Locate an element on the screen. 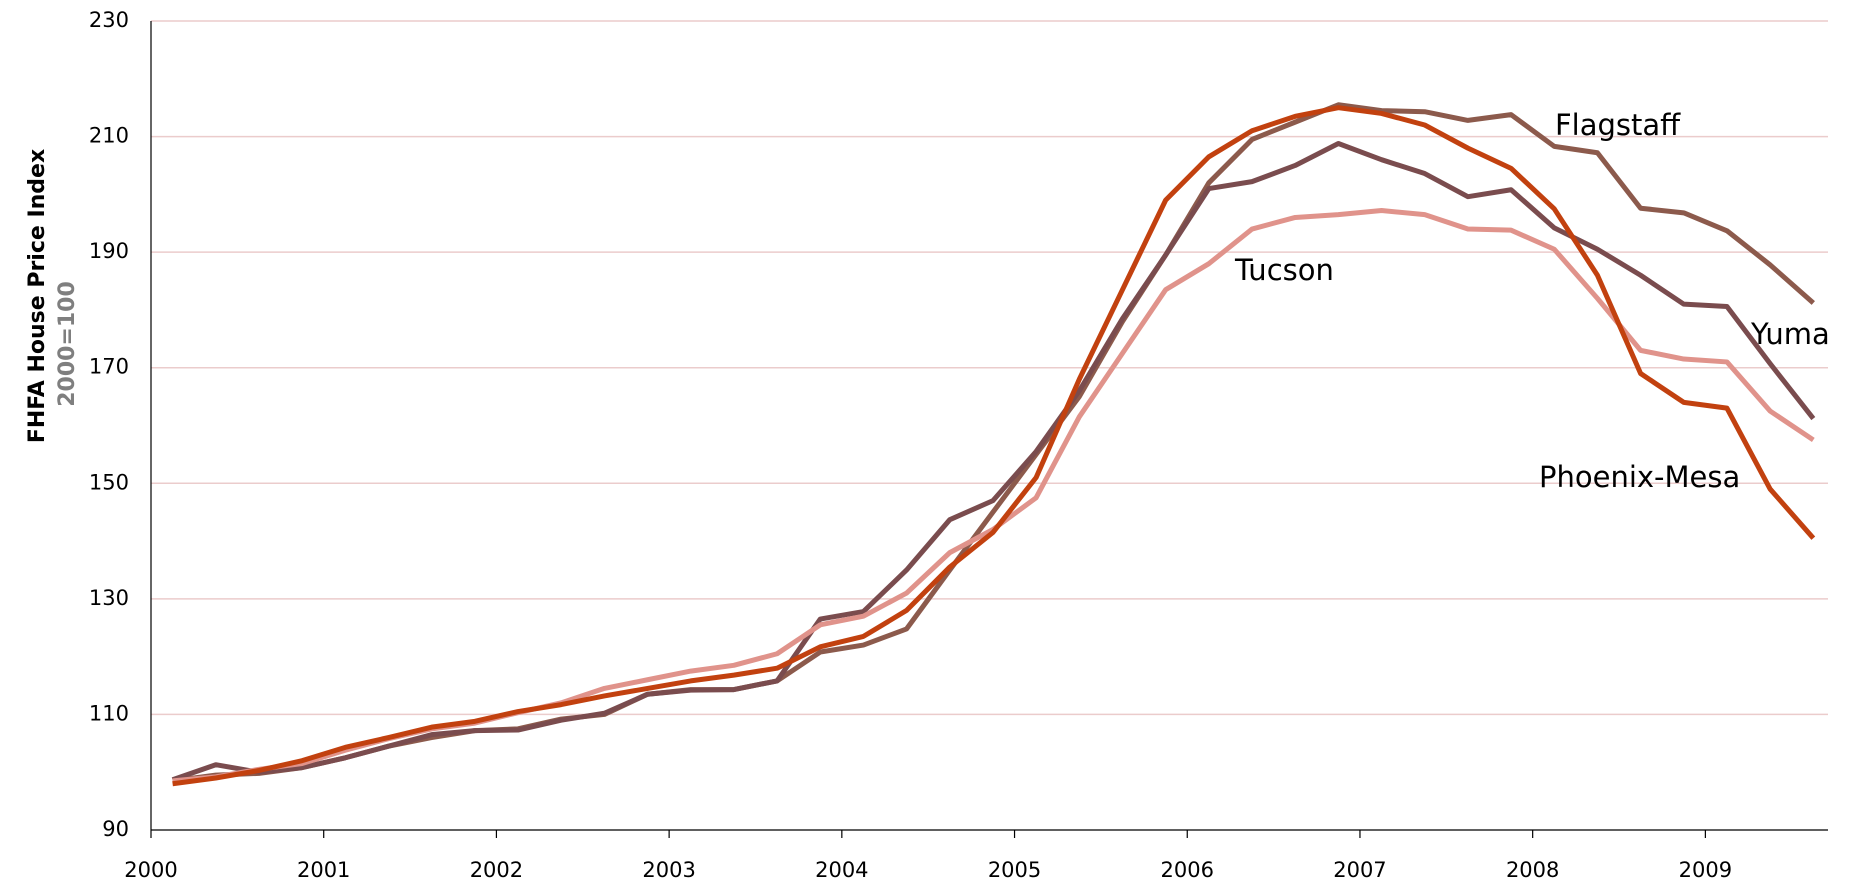 The image size is (1849, 883). y-tick-label: 190 is located at coordinates (109, 251).